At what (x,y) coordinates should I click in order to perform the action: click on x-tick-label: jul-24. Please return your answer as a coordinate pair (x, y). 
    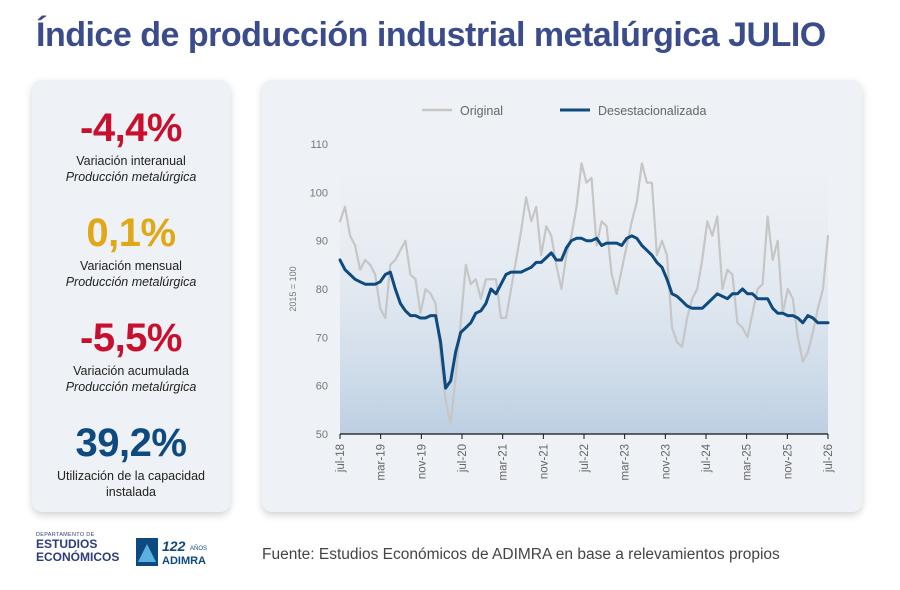
    Looking at the image, I should click on (707, 458).